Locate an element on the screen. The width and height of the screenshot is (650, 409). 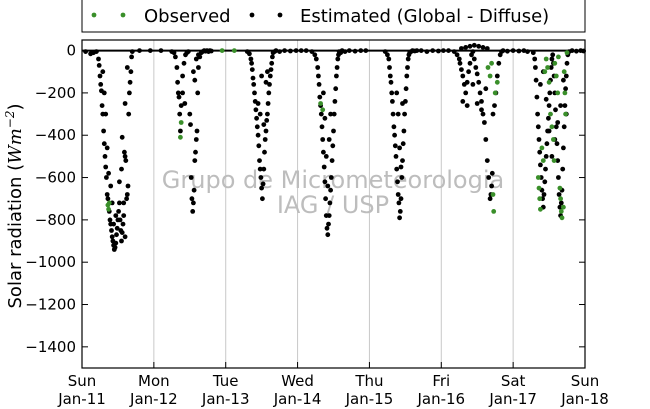
x-tick-day-0: Sun is located at coordinates (82, 381).